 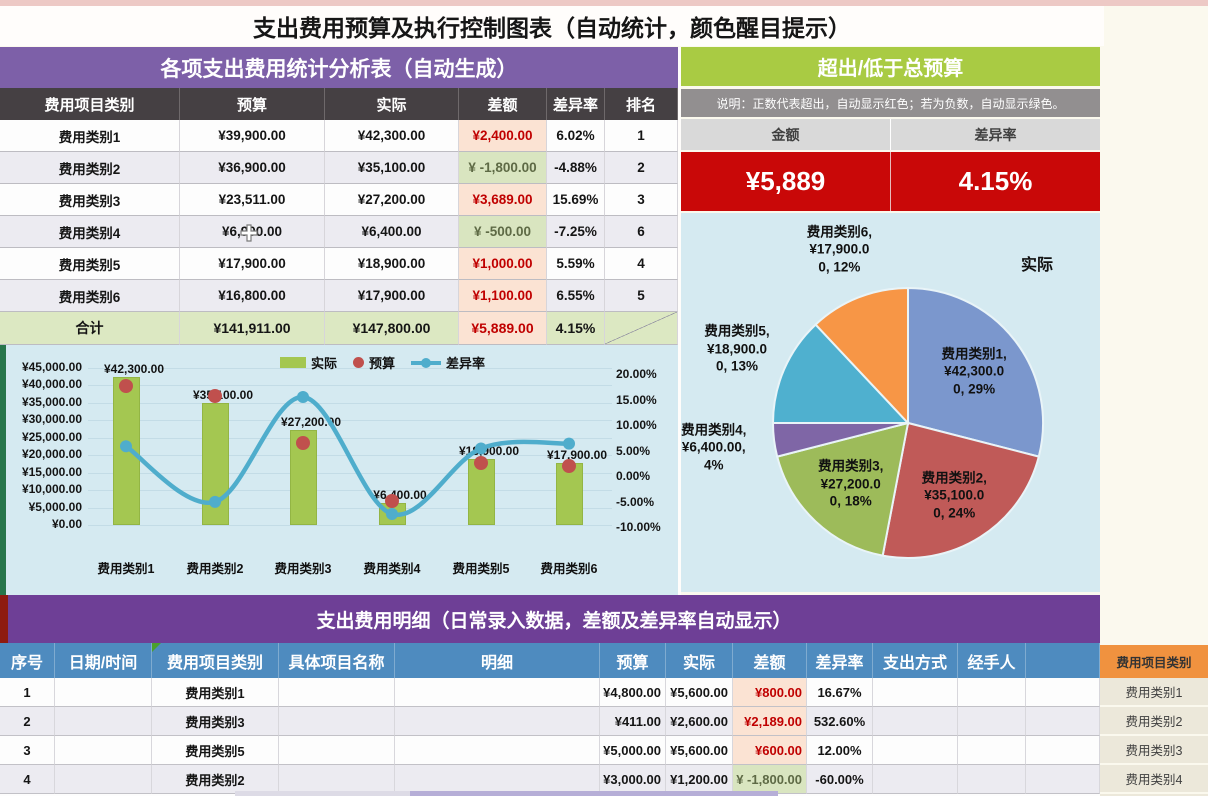 What do you see at coordinates (392, 104) in the screenshot?
I see `summary-column-header: 实际` at bounding box center [392, 104].